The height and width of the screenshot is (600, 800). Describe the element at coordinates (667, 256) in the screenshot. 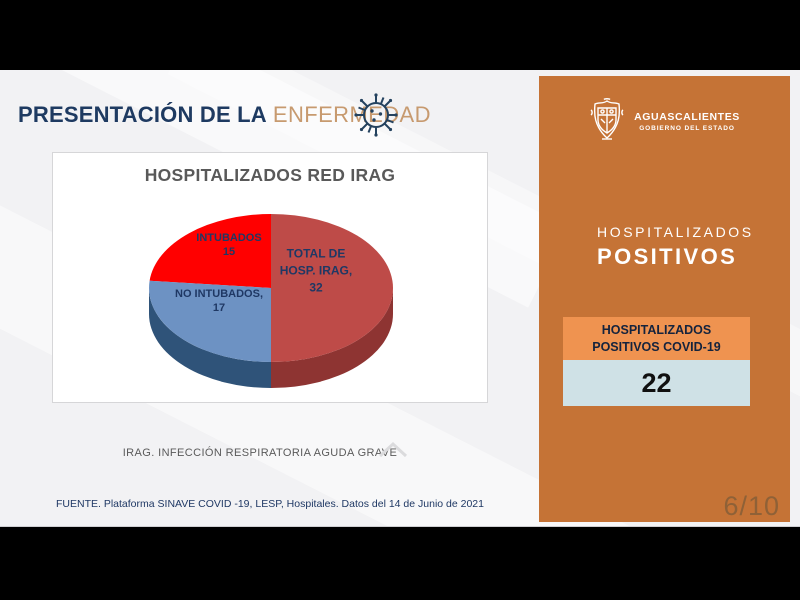

I see `panel-heading-line2: POSITIVOS` at that location.